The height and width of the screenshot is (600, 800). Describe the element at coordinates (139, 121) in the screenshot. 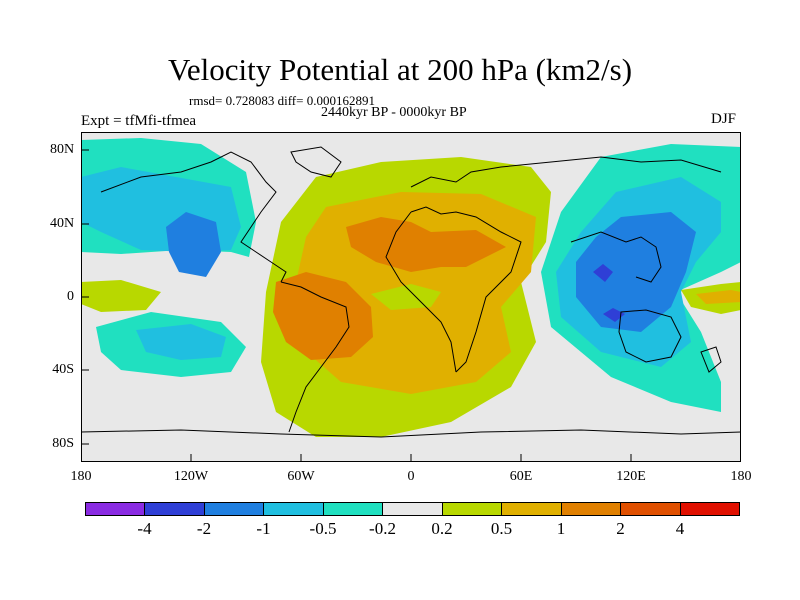

I see `experiment-label: Expt = tfMfi-tfmea` at that location.